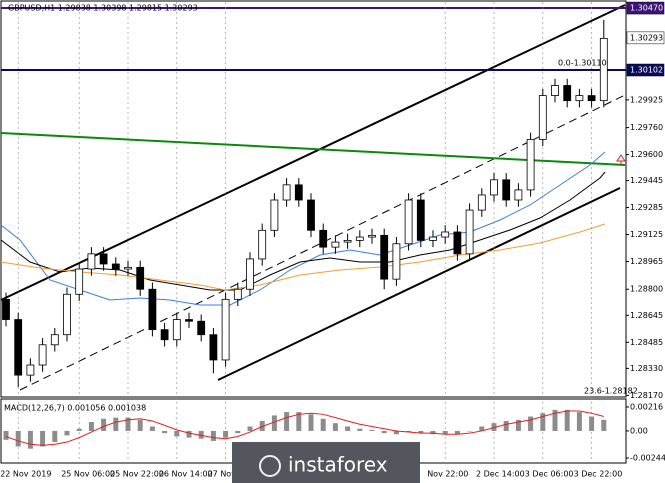 Image resolution: width=665 pixels, height=483 pixels. Describe the element at coordinates (137, 474) in the screenshot. I see `x-tick-label: 25 Nov 22:00` at that location.